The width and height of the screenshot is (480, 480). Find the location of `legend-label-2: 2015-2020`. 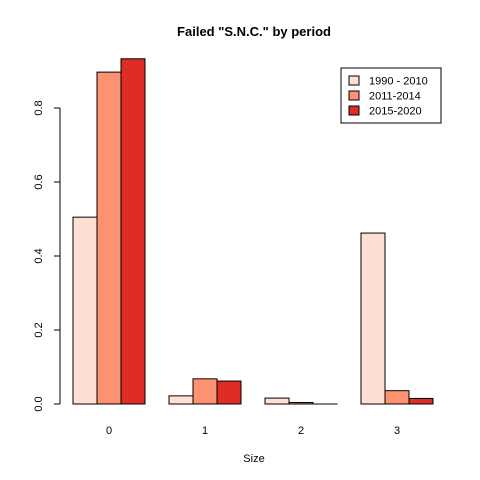

legend-label-2: 2015-2020 is located at coordinates (395, 112).